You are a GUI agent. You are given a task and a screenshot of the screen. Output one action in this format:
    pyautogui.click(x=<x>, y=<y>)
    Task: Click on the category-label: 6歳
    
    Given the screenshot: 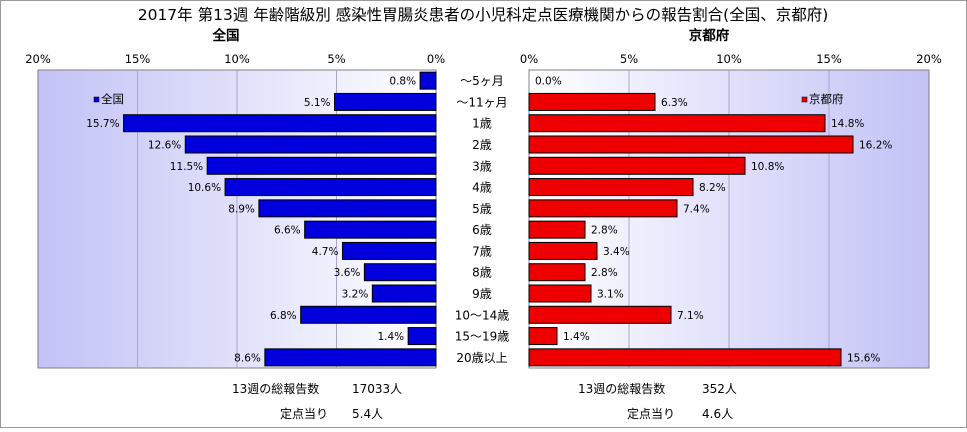 What is the action you would take?
    pyautogui.click(x=482, y=230)
    